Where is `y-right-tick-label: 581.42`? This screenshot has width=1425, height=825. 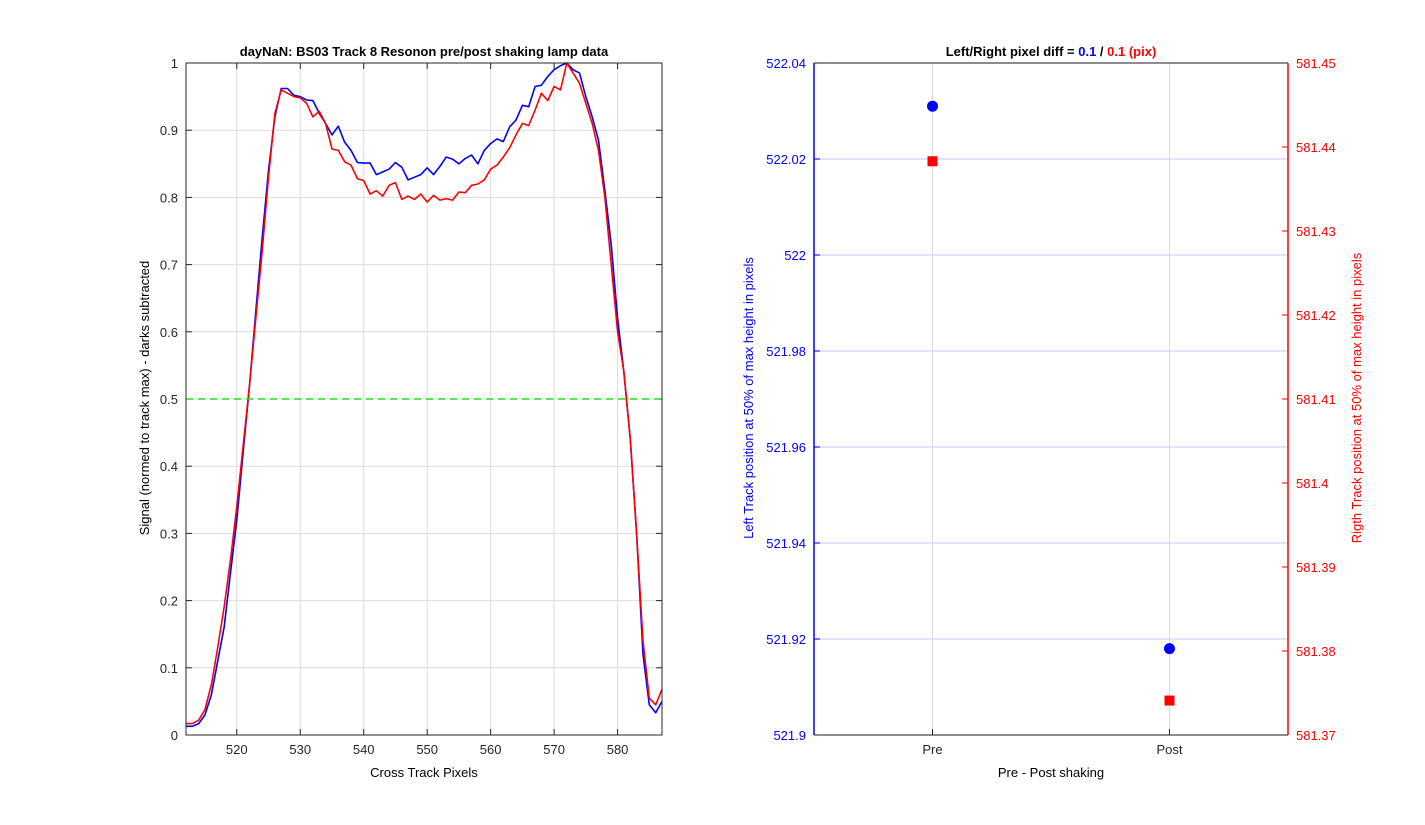 y-right-tick-label: 581.42 is located at coordinates (1316, 315).